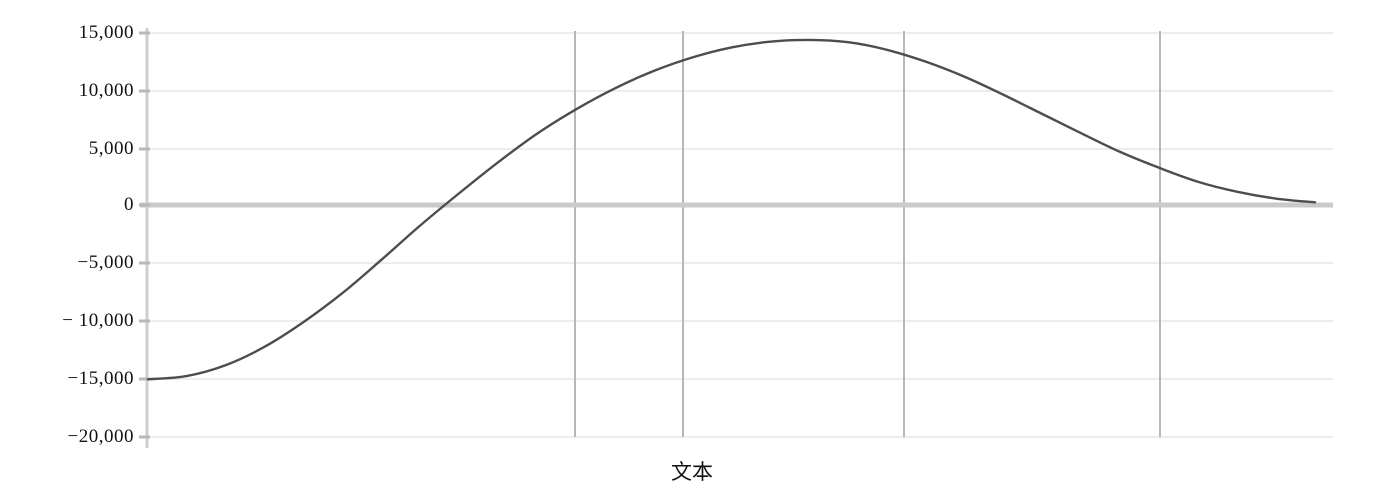  What do you see at coordinates (144, 235) in the screenshot?
I see `y-axis-ticks` at bounding box center [144, 235].